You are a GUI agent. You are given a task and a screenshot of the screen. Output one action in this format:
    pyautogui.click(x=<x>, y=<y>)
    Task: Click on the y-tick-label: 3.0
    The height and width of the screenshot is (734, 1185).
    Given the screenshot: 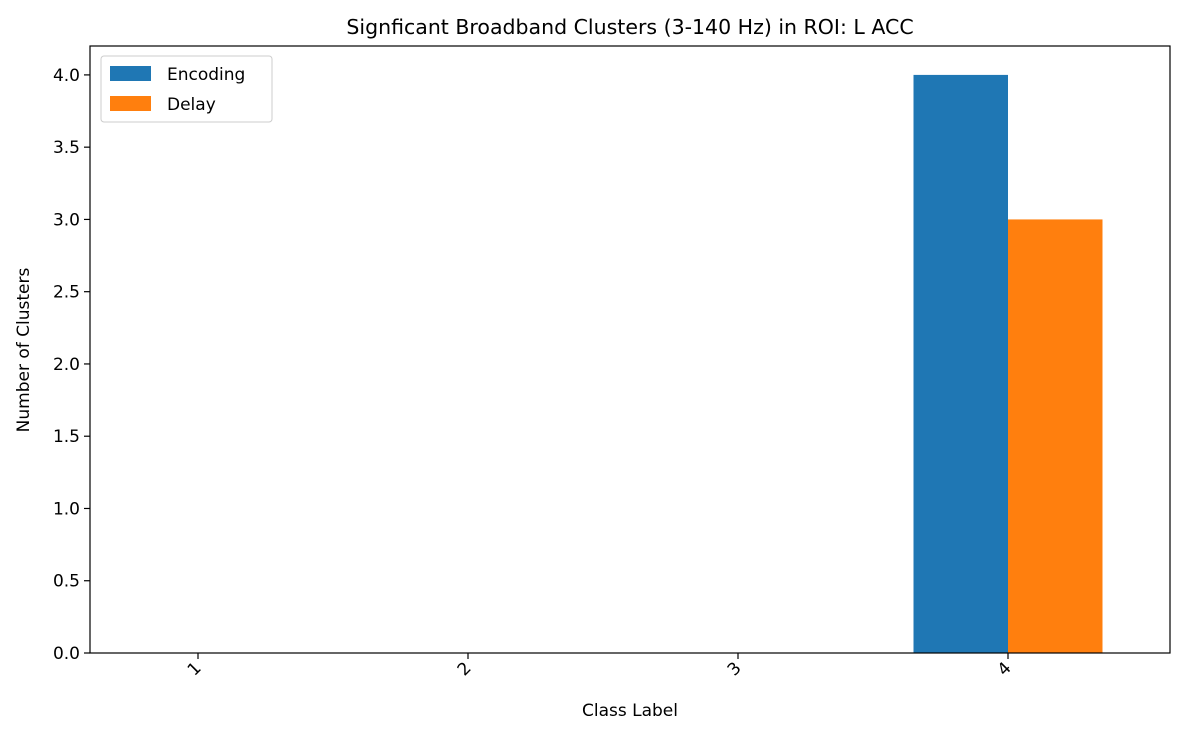 What is the action you would take?
    pyautogui.click(x=66, y=220)
    